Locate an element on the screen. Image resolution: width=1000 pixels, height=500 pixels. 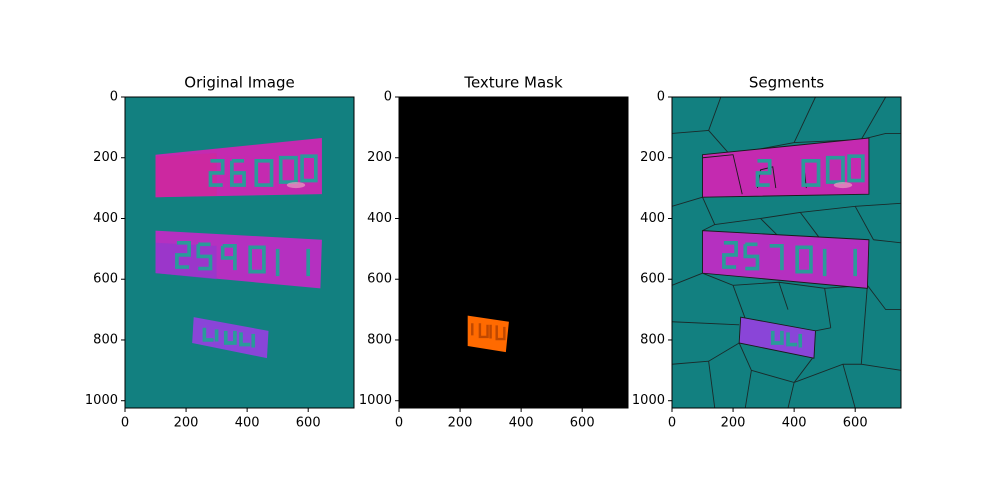
image-mask is located at coordinates (513, 252).